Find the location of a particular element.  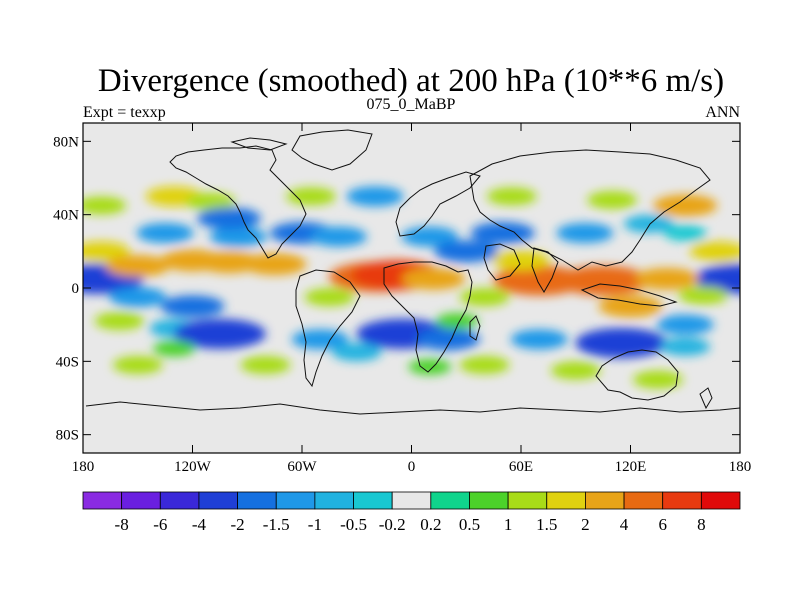

colorbar-label: 4 is located at coordinates (624, 524).